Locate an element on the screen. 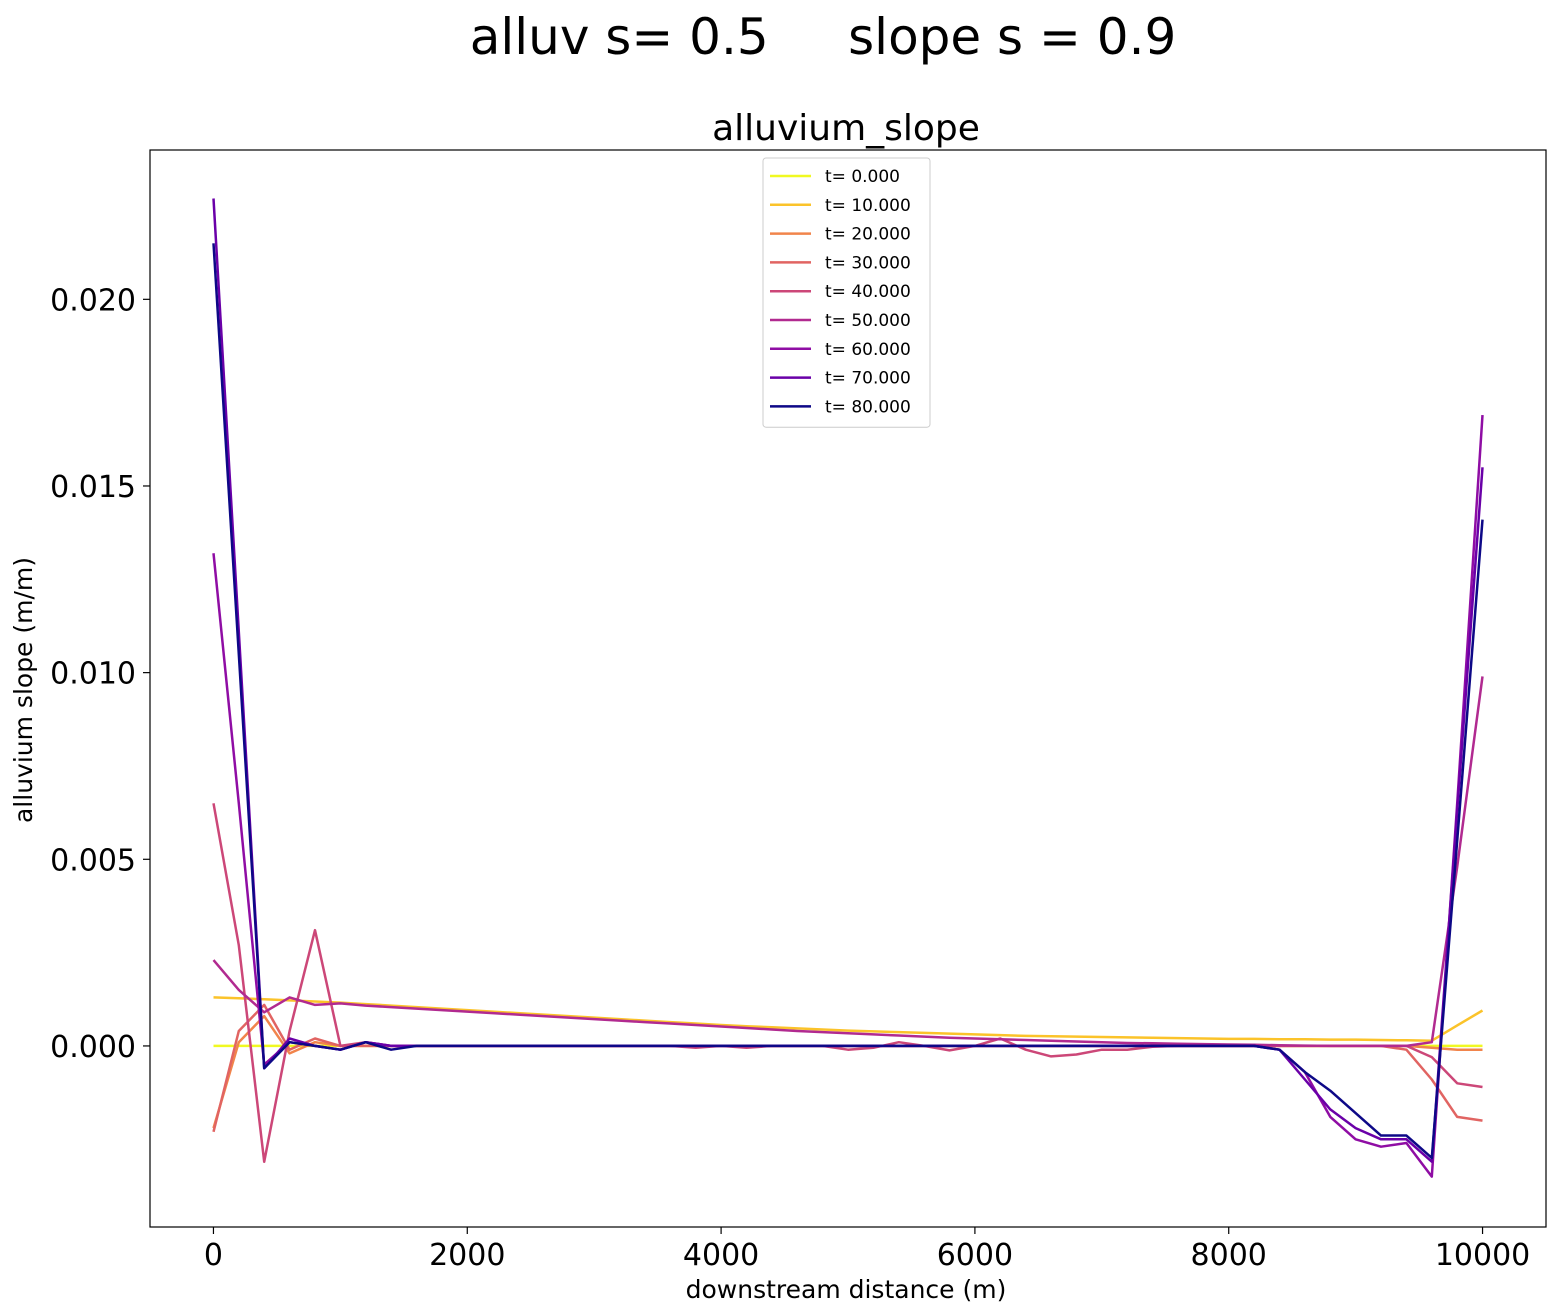  y-axis-label: alluvium slope (m/m) is located at coordinates (23, 690).